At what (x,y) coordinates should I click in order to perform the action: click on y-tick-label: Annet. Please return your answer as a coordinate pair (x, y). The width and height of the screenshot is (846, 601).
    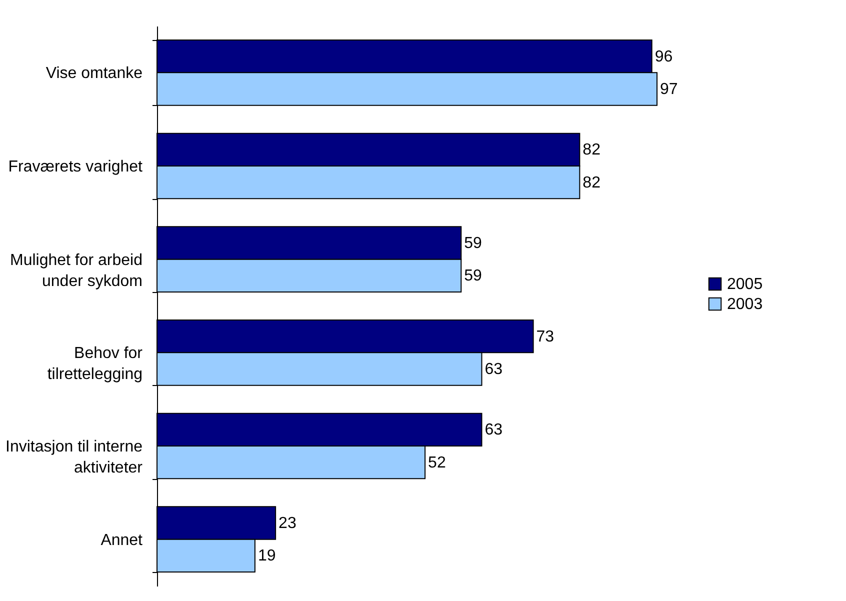
    Looking at the image, I should click on (122, 540).